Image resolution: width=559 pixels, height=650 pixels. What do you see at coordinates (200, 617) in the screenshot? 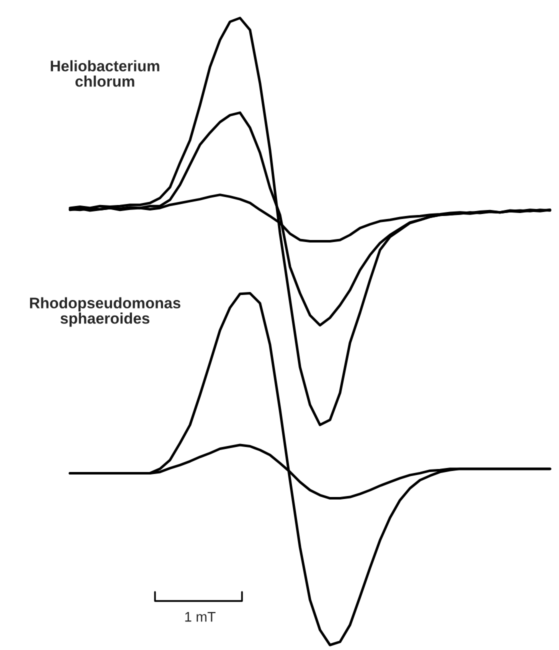
I see `annotation: 1 mT` at bounding box center [200, 617].